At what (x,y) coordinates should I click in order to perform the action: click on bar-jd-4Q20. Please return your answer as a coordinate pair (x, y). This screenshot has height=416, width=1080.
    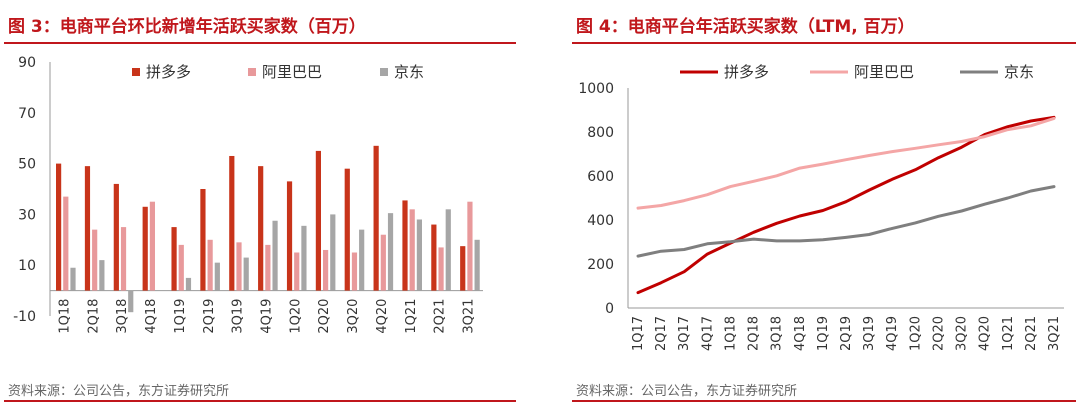
    Looking at the image, I should click on (390, 252).